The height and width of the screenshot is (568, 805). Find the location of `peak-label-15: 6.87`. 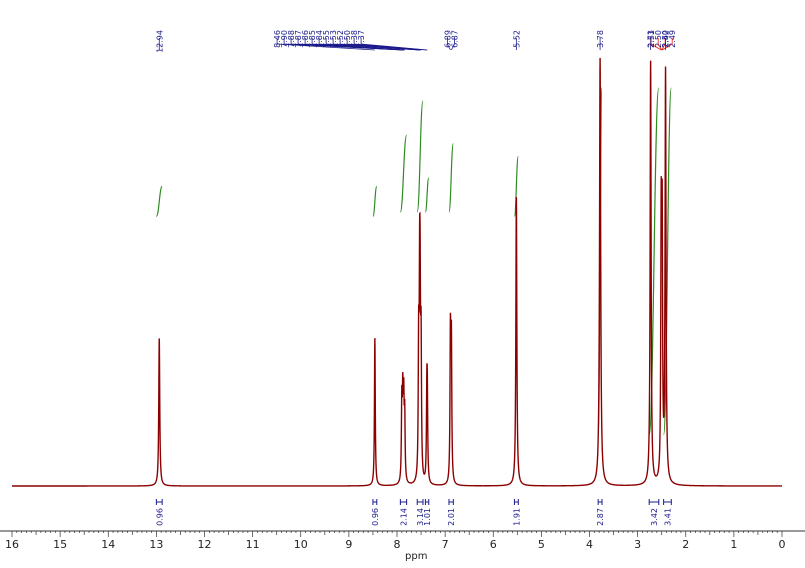

peak-label-15: 6.87 is located at coordinates (454, 39).